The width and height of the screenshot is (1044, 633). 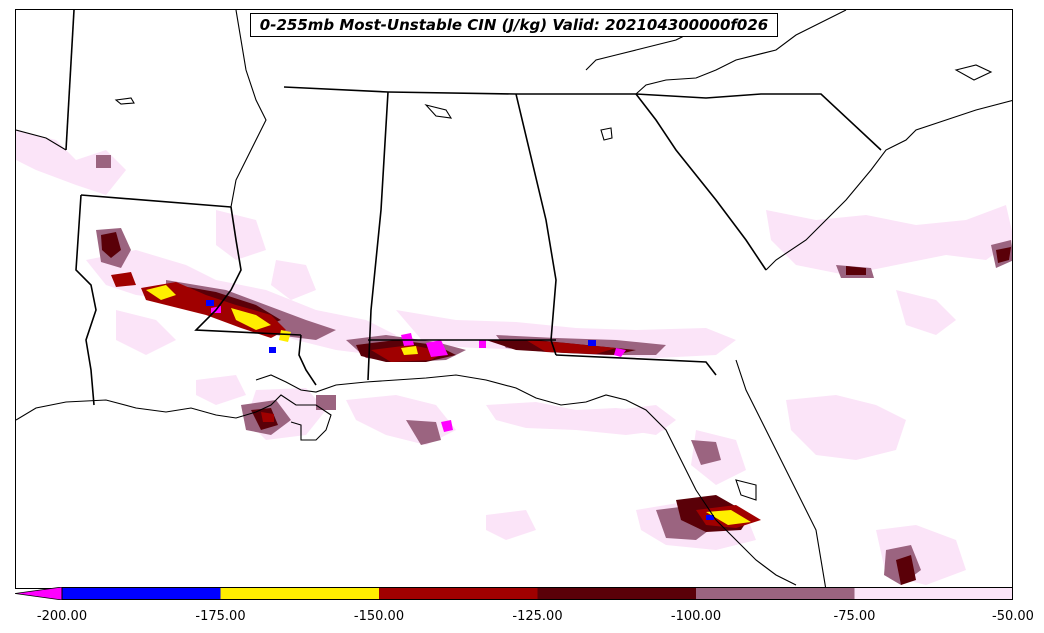 I want to click on colorbar-tick-label: -125.00, so click(x=537, y=616).